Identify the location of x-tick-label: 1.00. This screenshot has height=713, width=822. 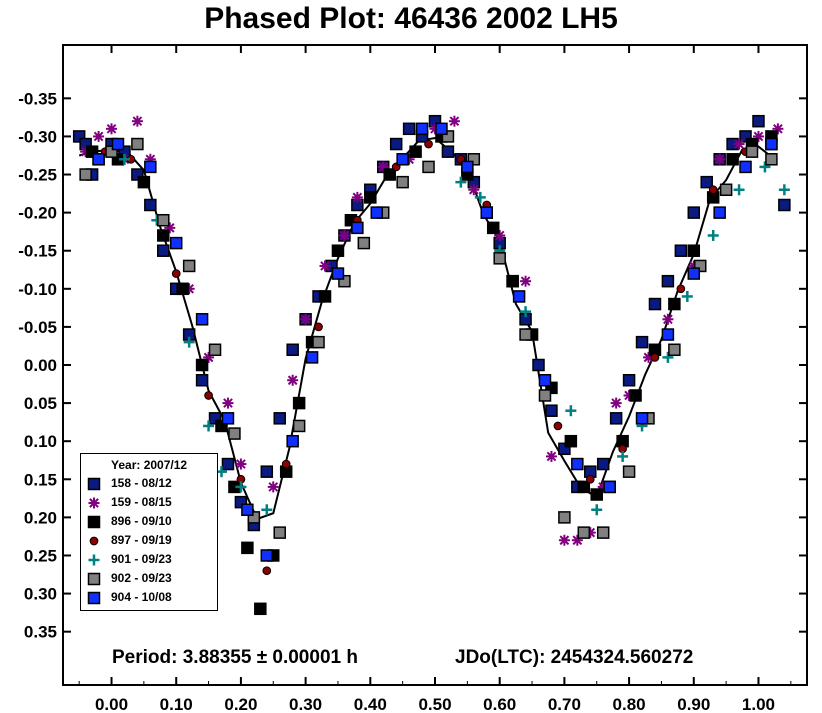
(758, 704).